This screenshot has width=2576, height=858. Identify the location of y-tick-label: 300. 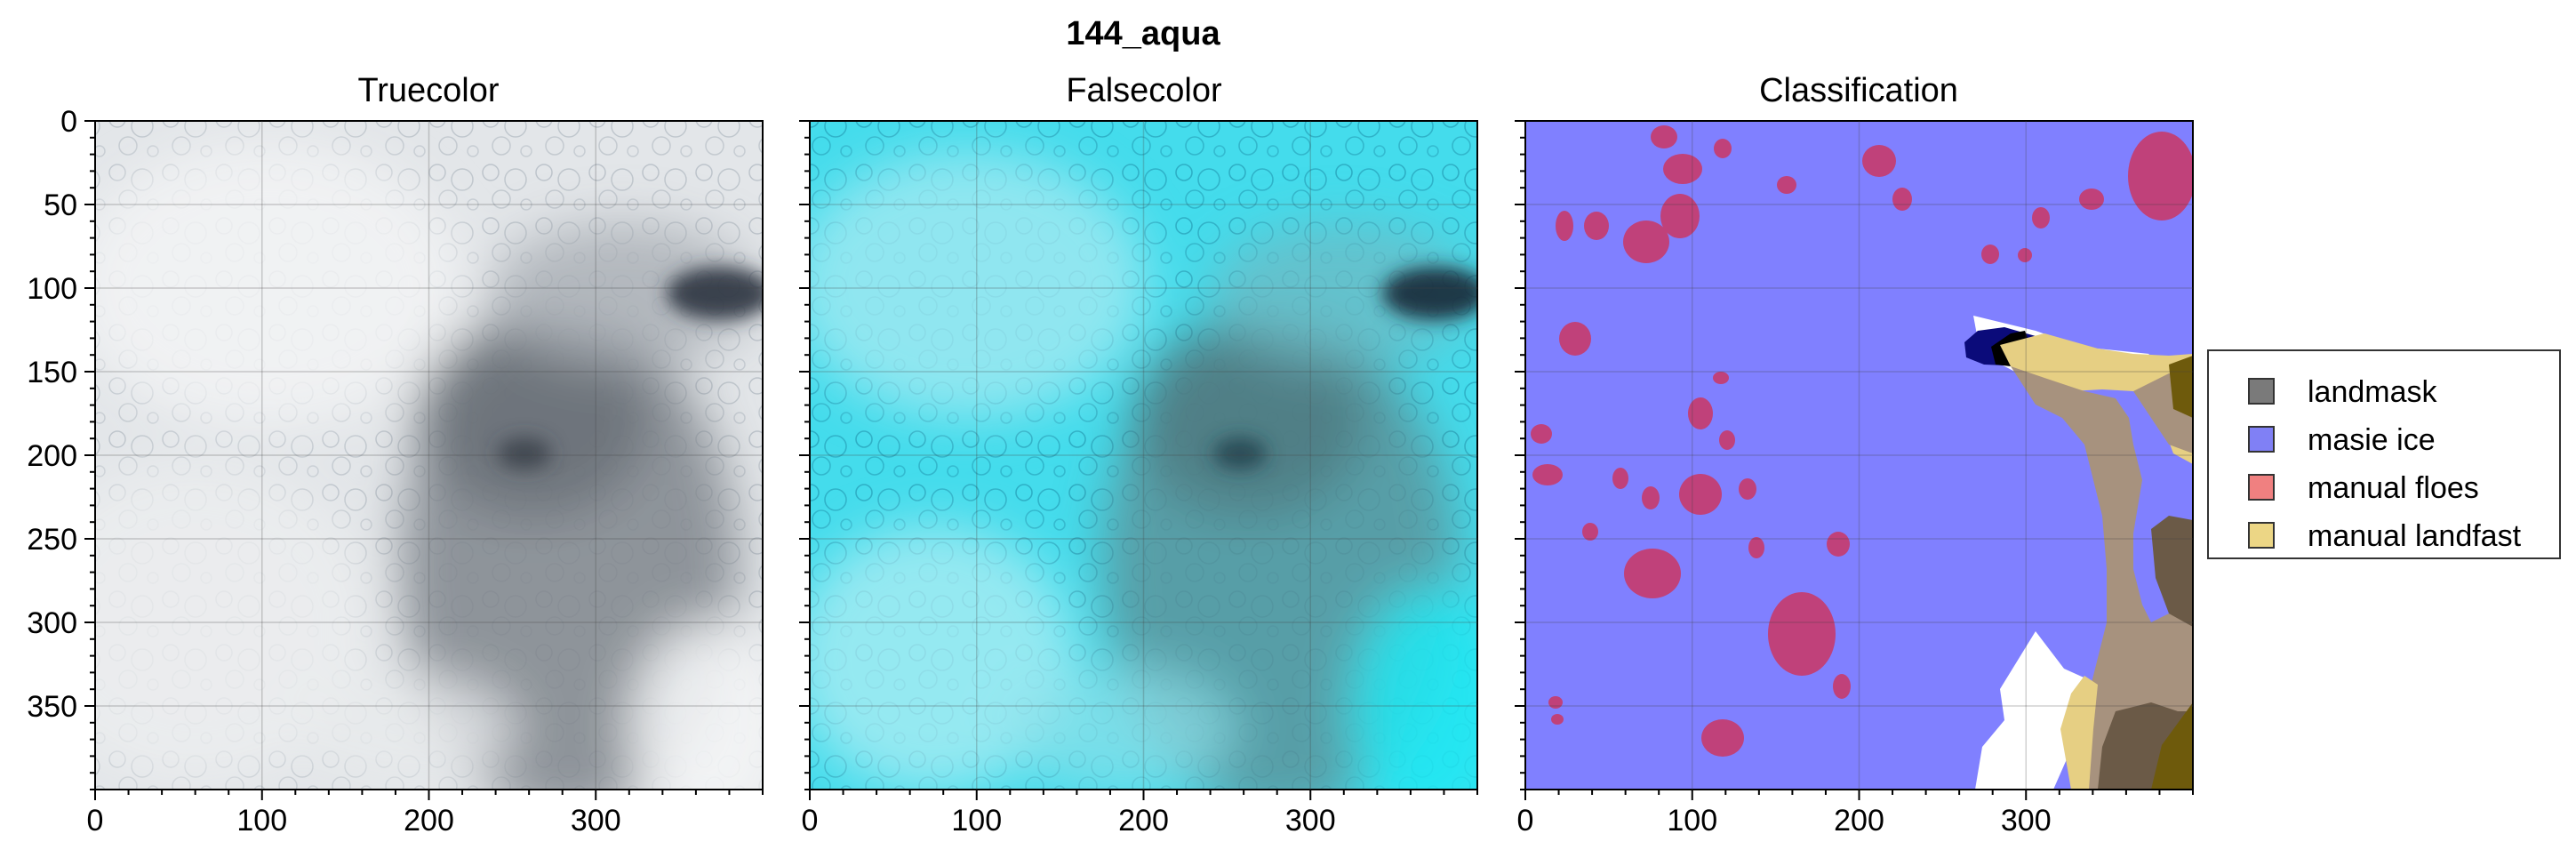
(52, 623).